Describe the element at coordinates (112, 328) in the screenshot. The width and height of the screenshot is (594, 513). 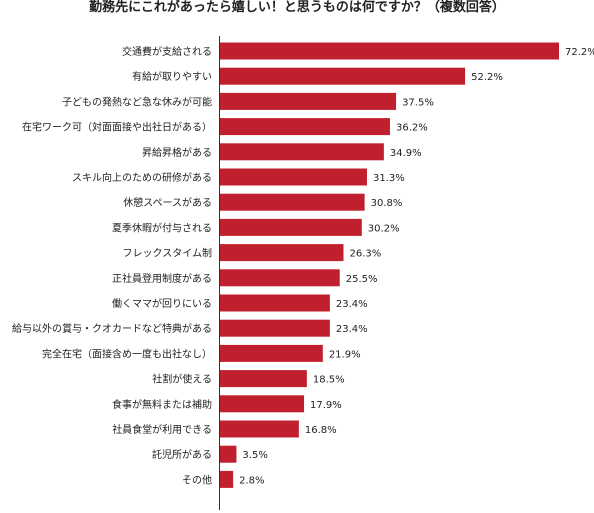
I see `category-label: 給与以外の賞与・クオカードなど特典がある` at that location.